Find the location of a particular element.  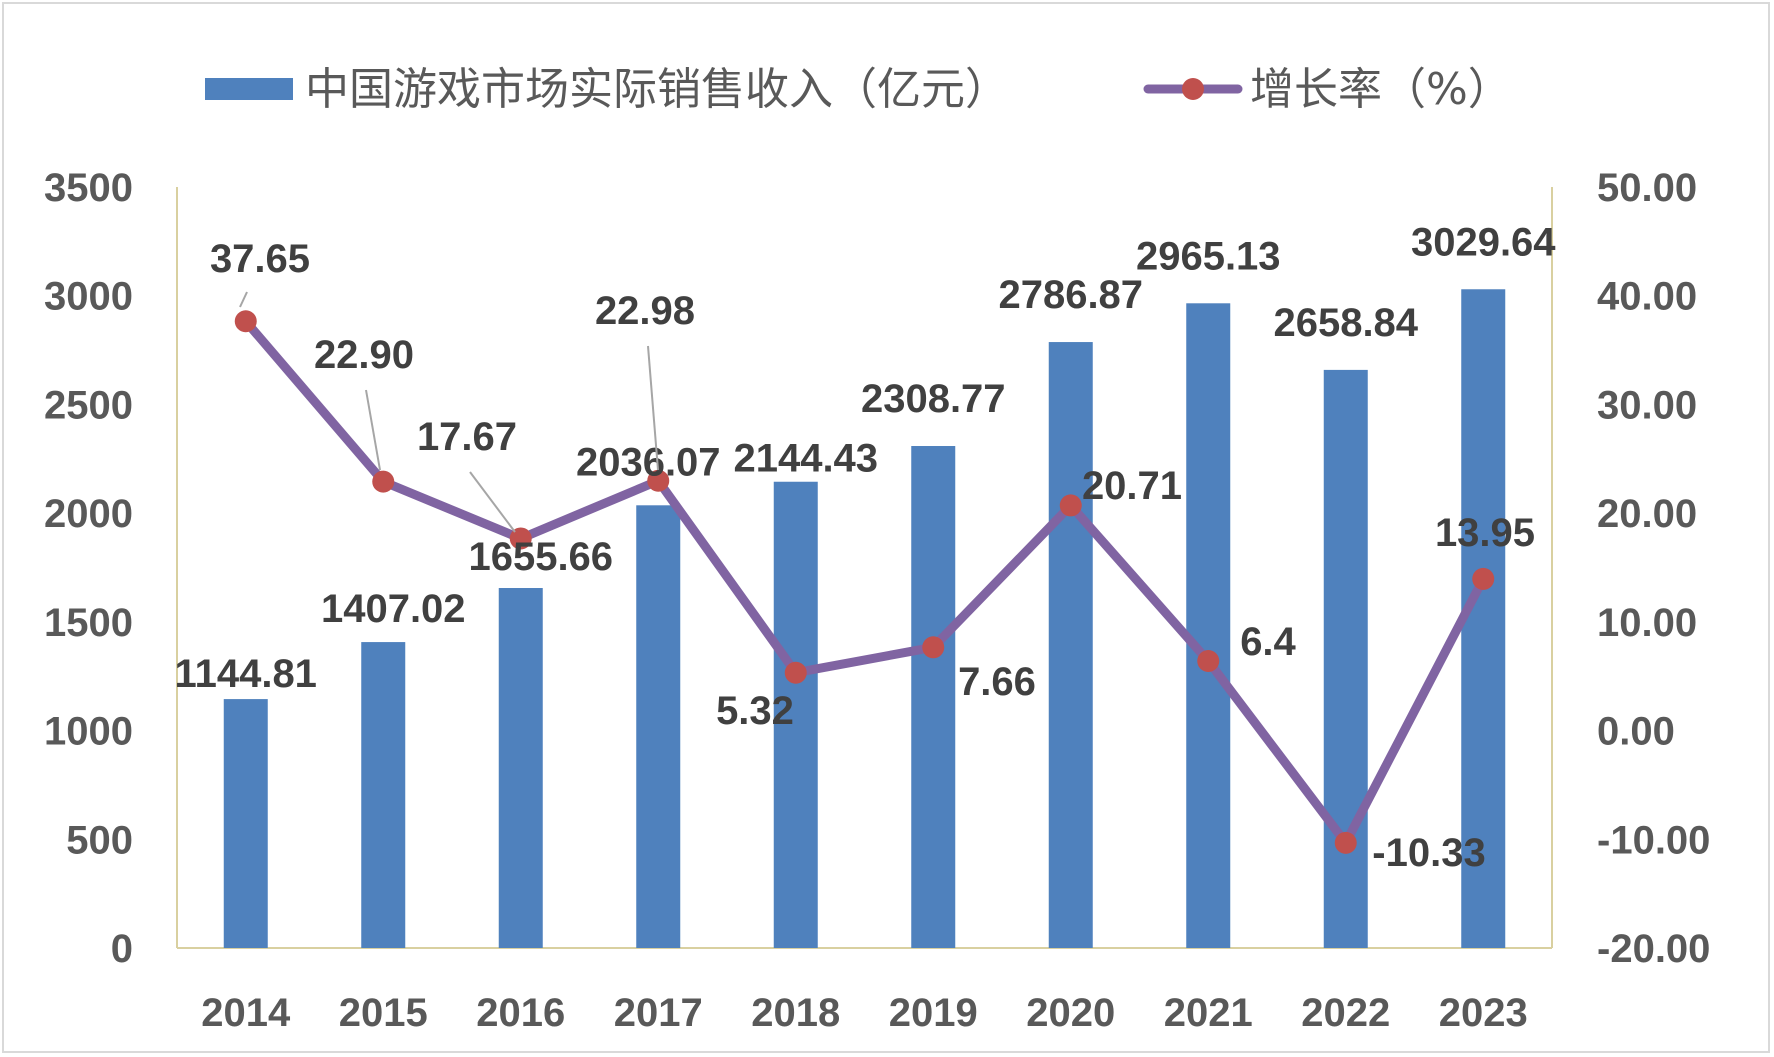

x-tick-label: 2014 is located at coordinates (246, 1013).